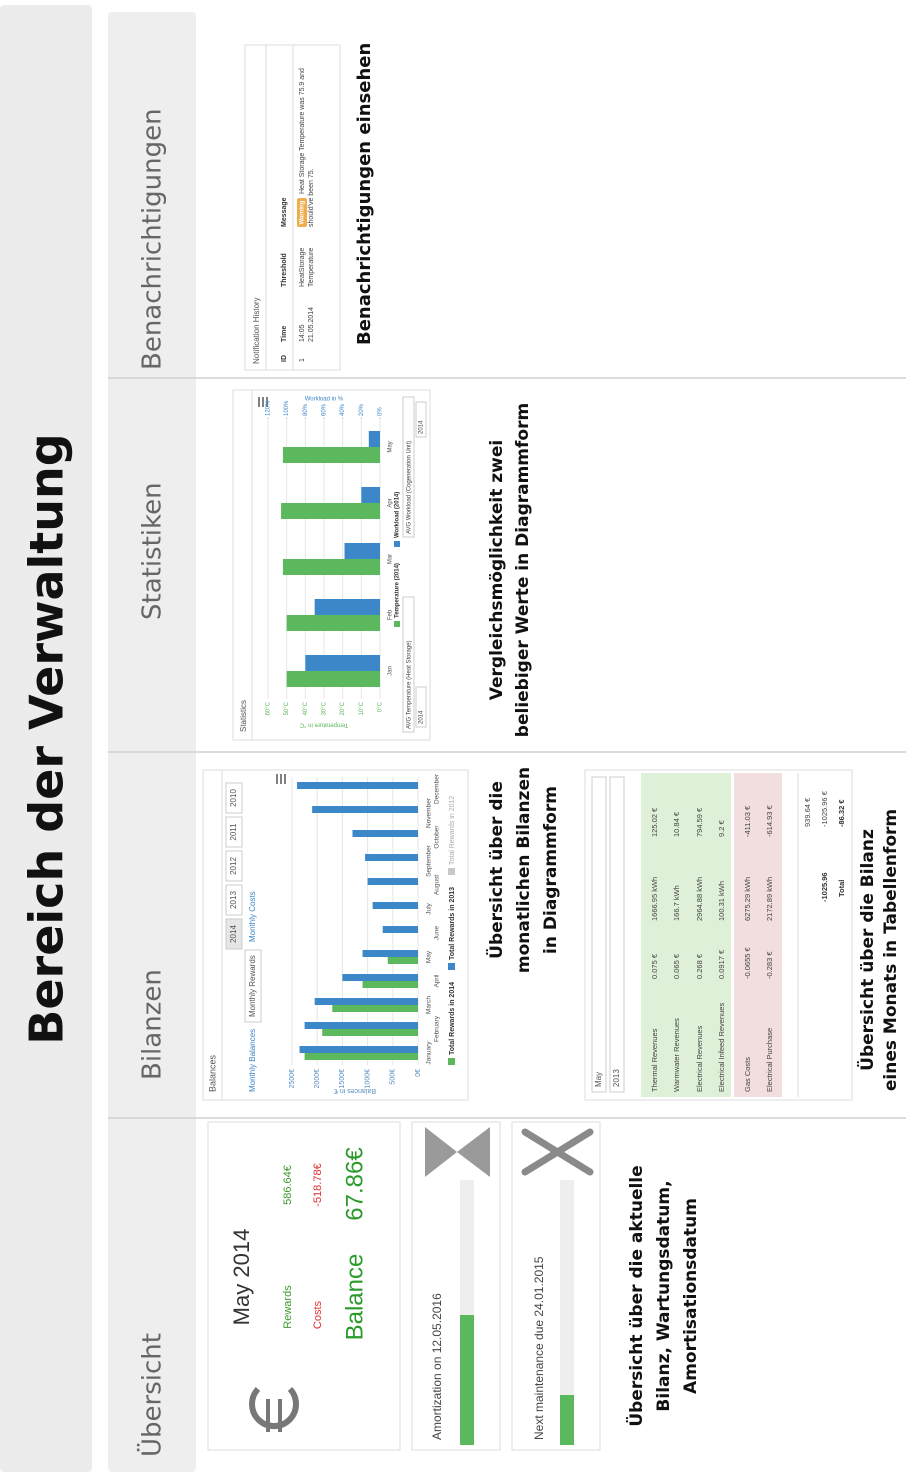  I want to click on table-cell: 2172.89 kWh, so click(769, 899).